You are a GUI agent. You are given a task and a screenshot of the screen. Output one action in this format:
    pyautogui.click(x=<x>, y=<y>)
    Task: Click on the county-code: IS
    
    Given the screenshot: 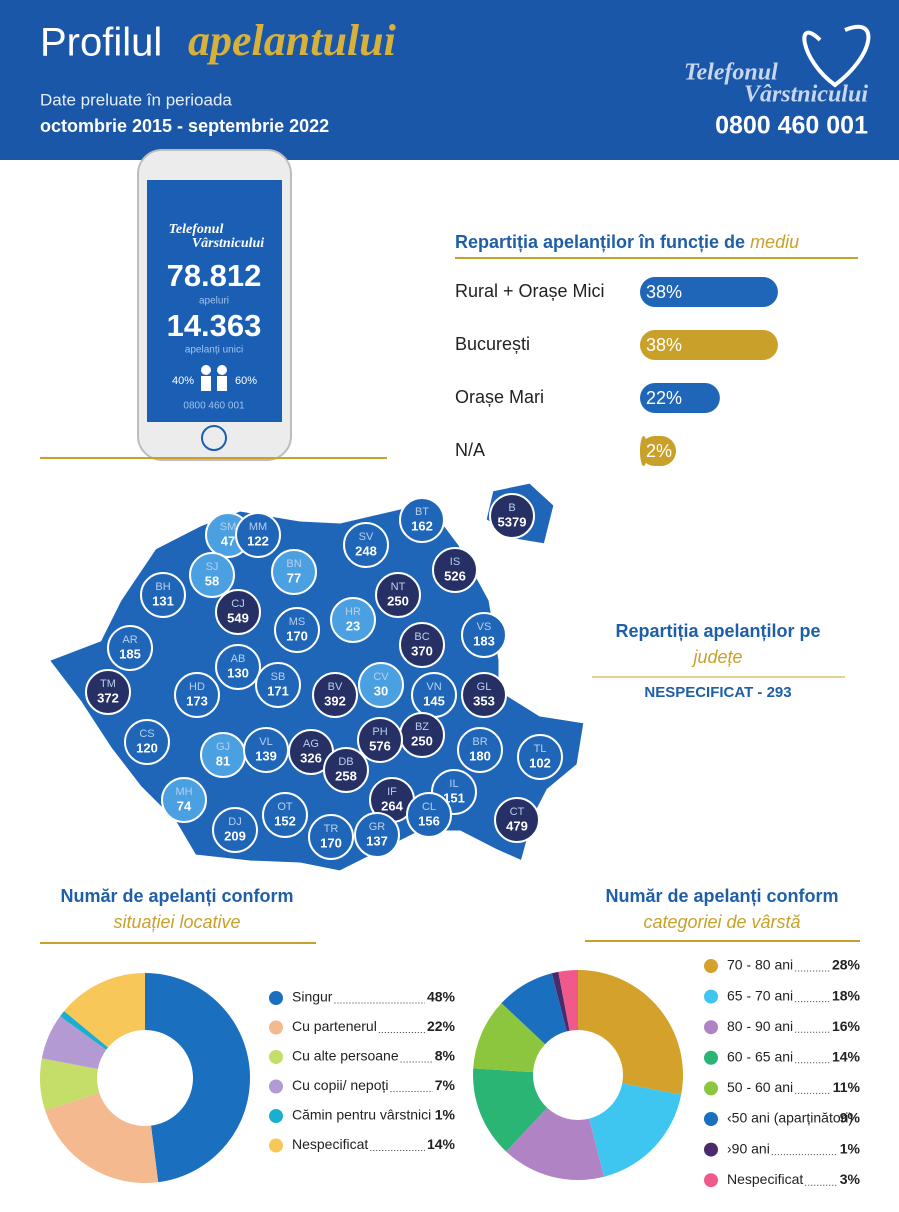 What is the action you would take?
    pyautogui.click(x=455, y=562)
    